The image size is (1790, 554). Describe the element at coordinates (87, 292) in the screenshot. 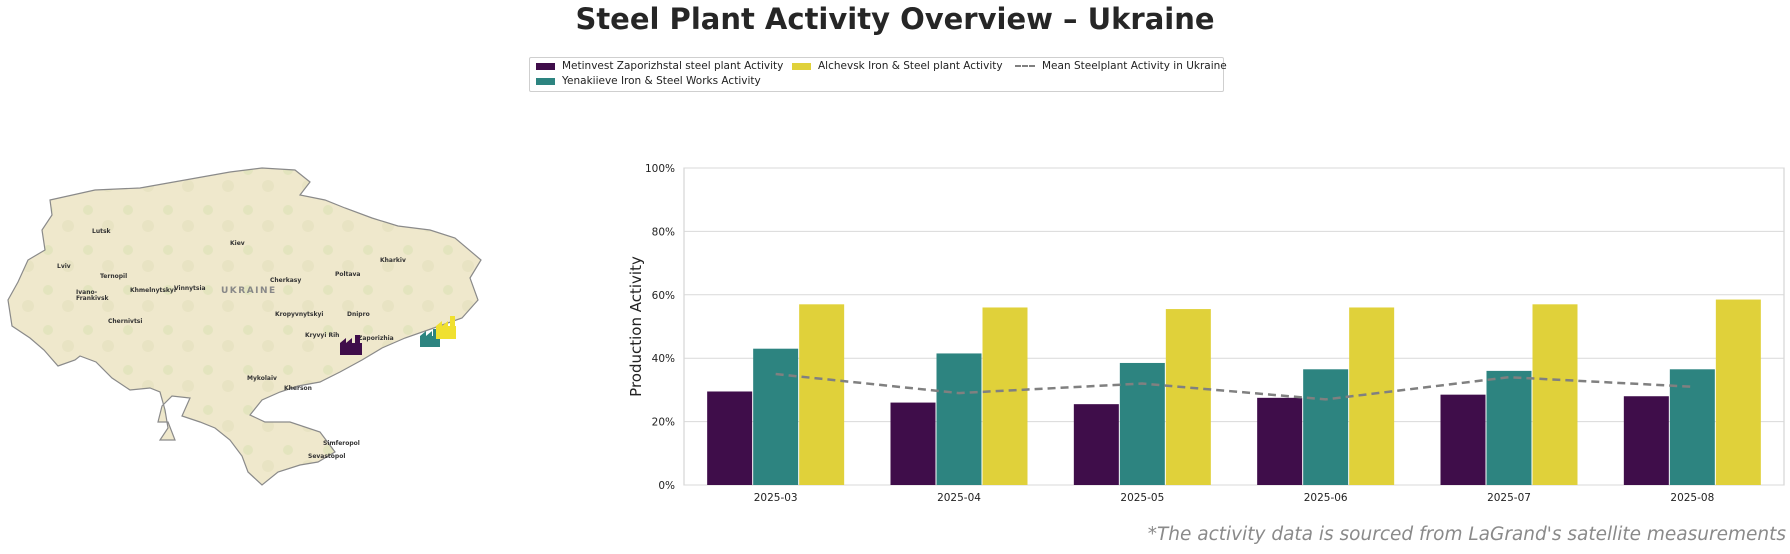

I see `city-label: Ivano-` at that location.